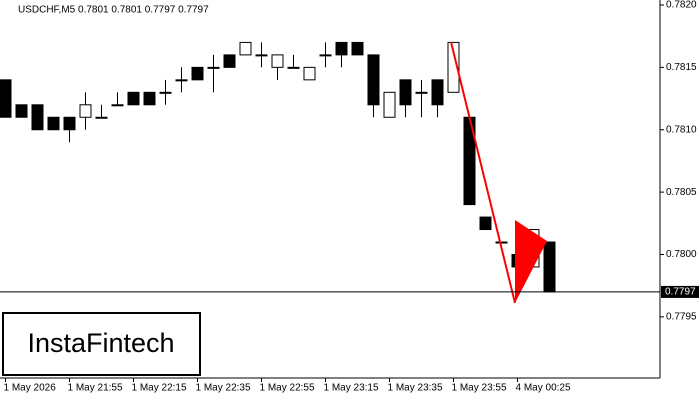 The height and width of the screenshot is (405, 700). What do you see at coordinates (681, 317) in the screenshot?
I see `y-tick-label: 0.7795` at bounding box center [681, 317].